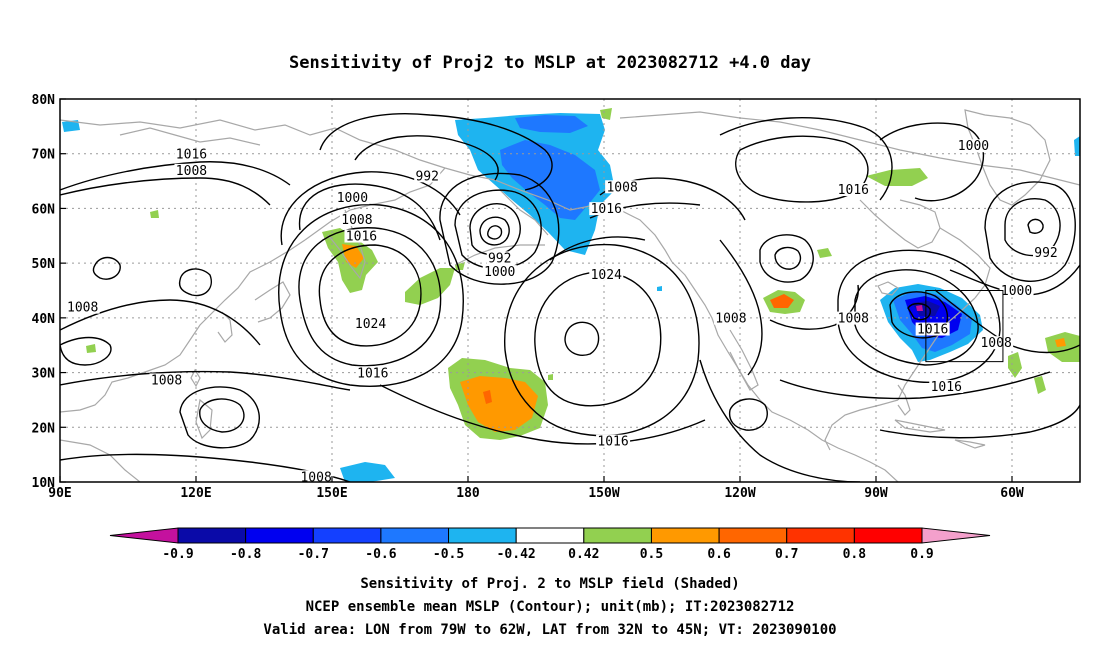 The image size is (1100, 650). What do you see at coordinates (1032, 227) in the screenshot?
I see `contour-labrador-low` at bounding box center [1032, 227].